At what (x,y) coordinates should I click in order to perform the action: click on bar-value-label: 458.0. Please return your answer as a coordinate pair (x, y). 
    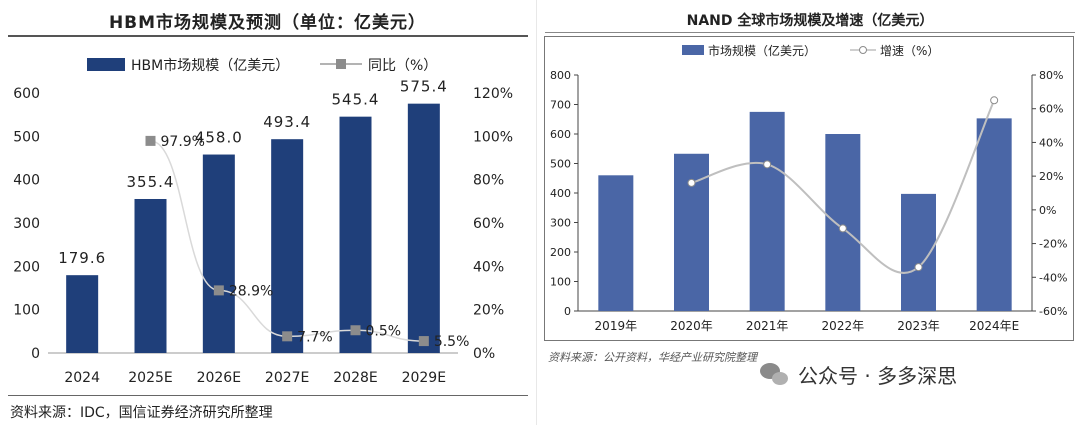
    Looking at the image, I should click on (219, 138).